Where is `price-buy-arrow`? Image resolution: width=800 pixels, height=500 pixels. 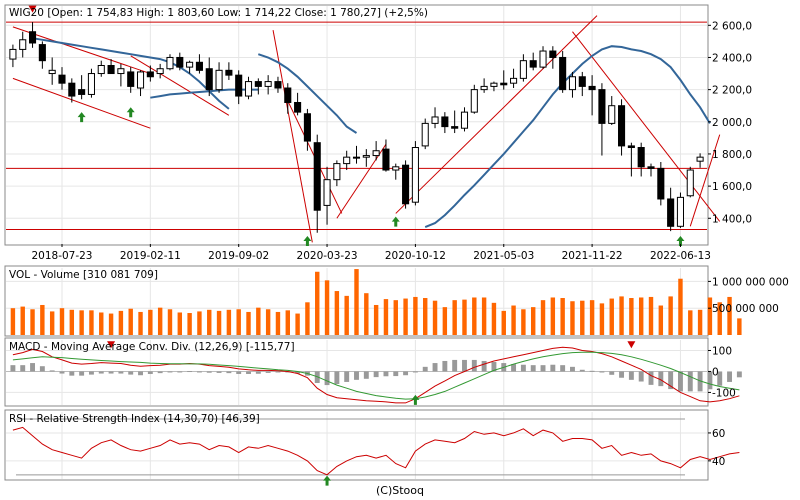 price-buy-arrow is located at coordinates (130, 112).